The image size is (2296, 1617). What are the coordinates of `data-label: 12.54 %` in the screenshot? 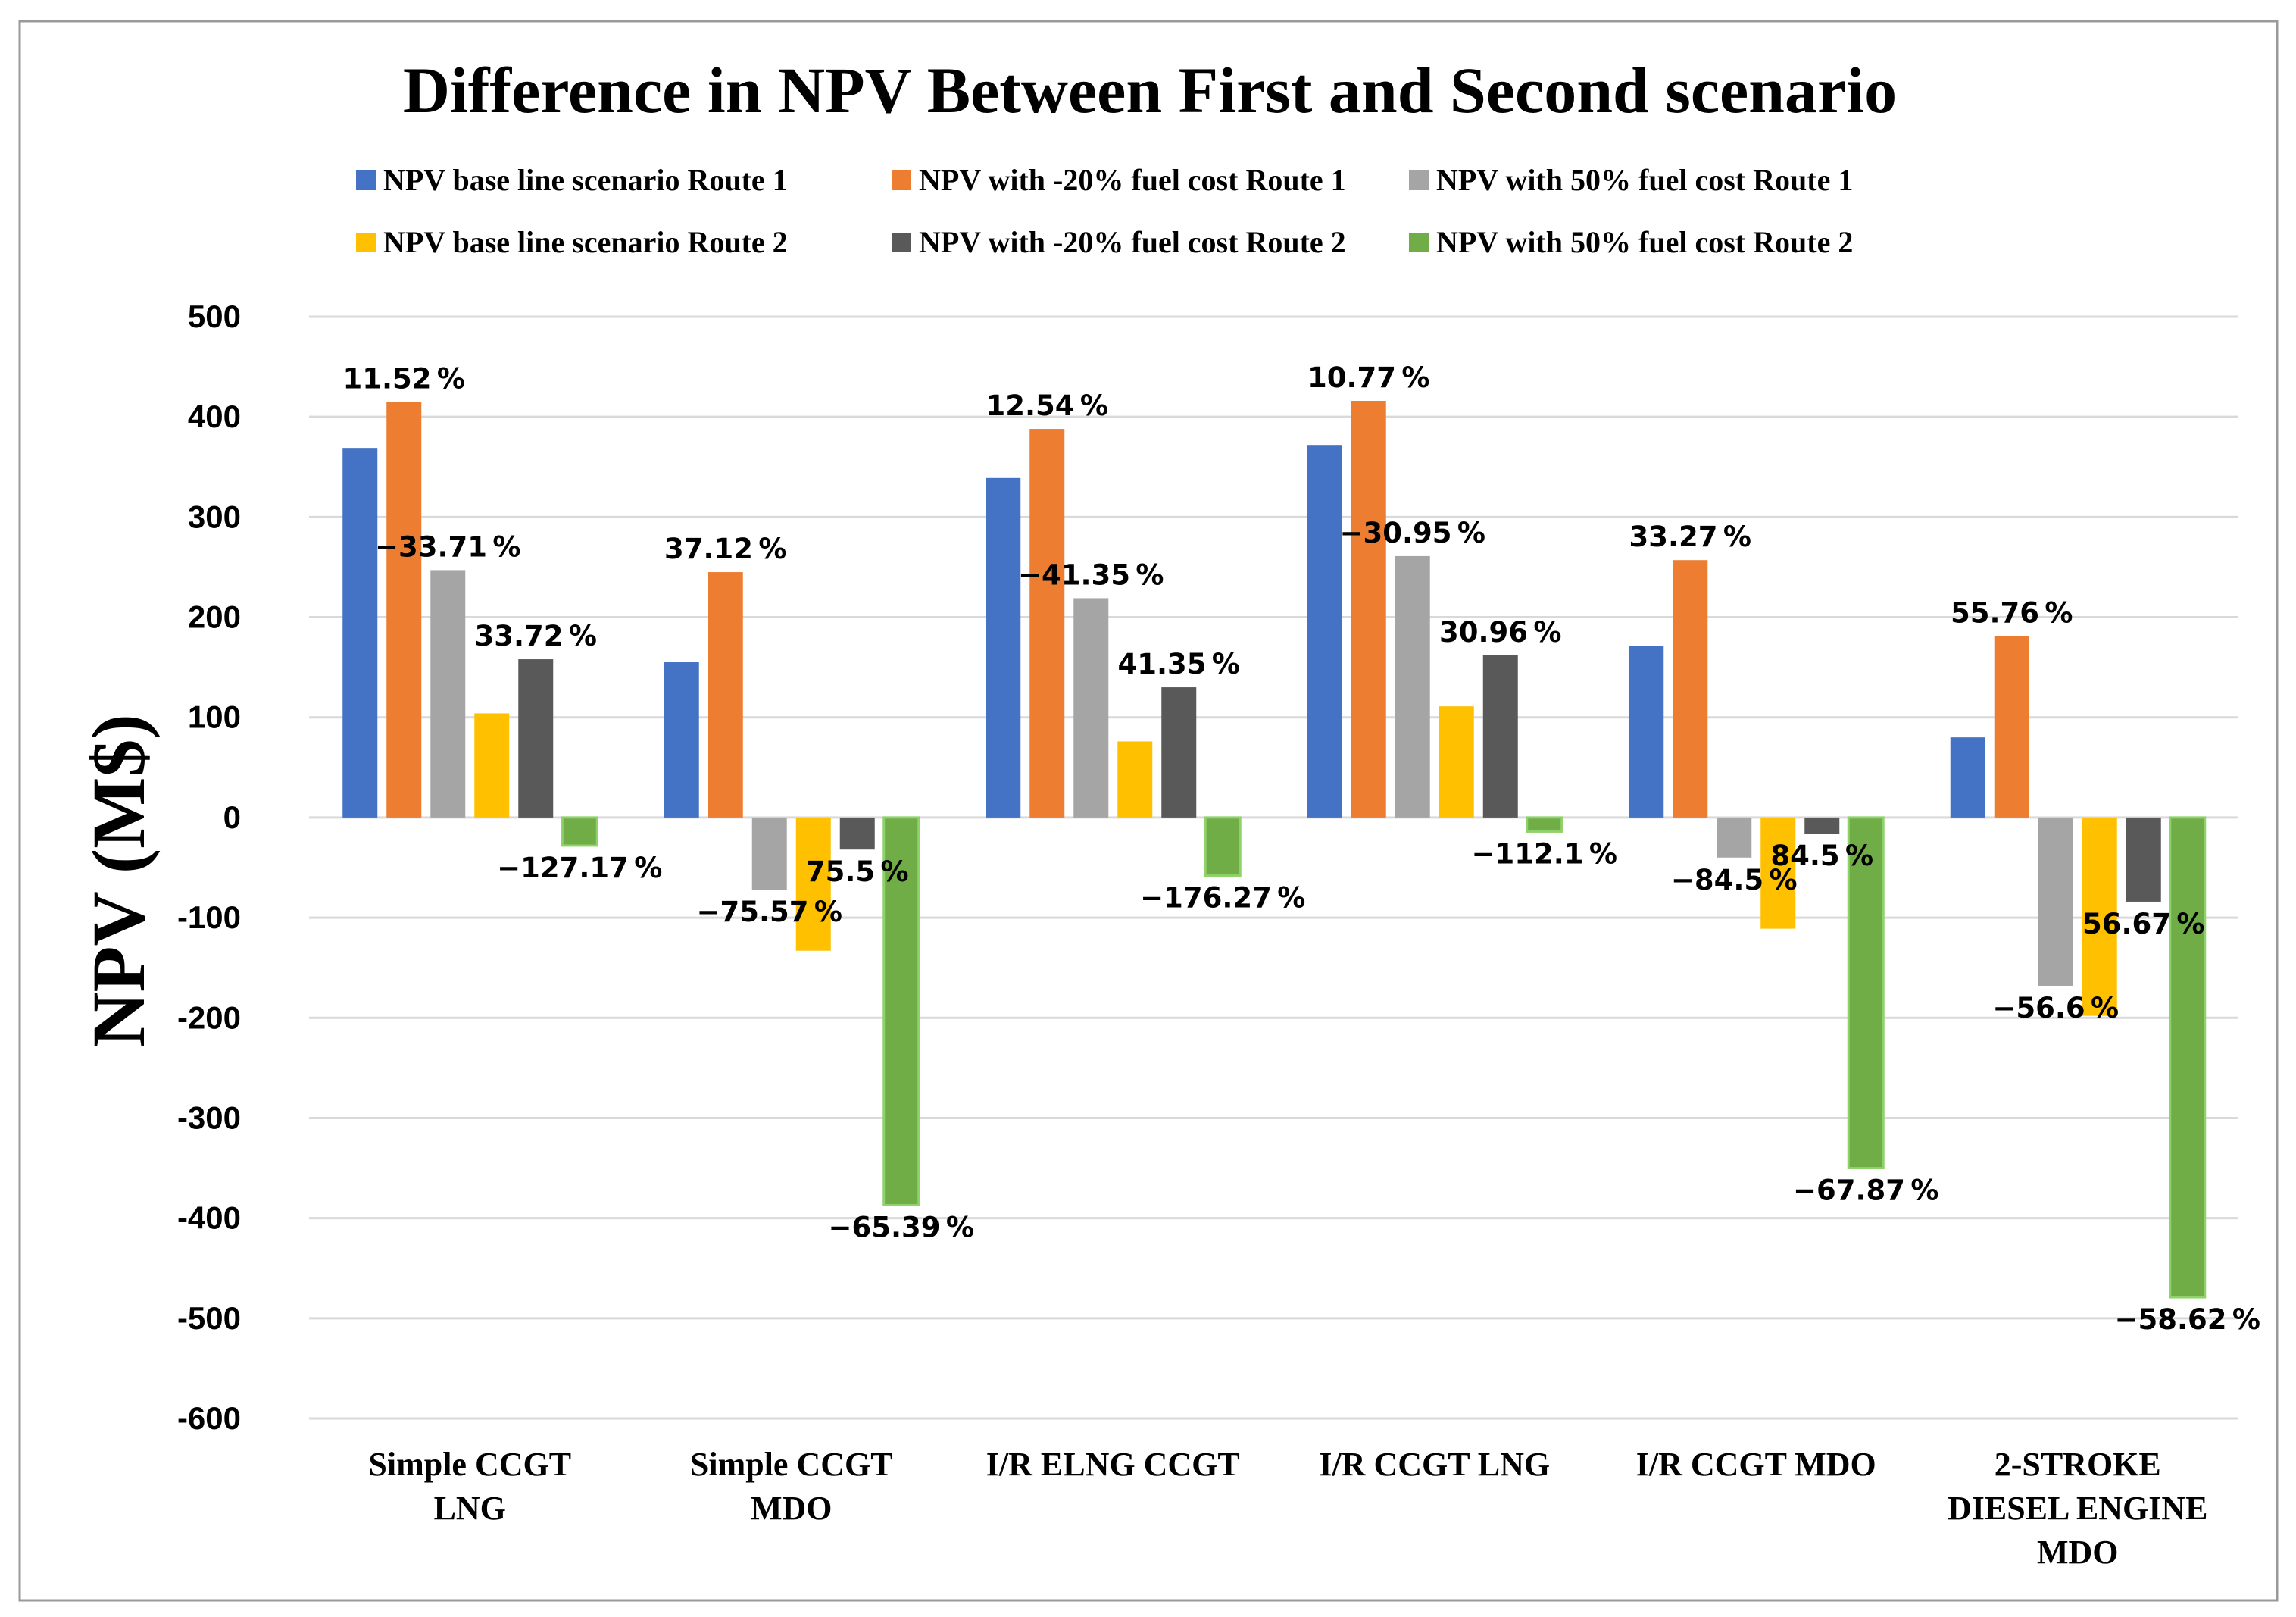 It's located at (1047, 405).